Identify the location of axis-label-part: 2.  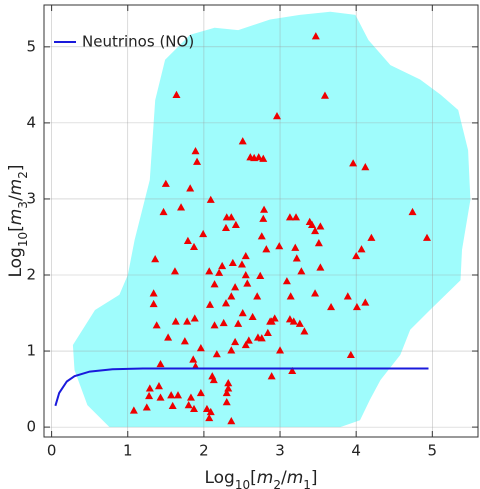
(23, 175).